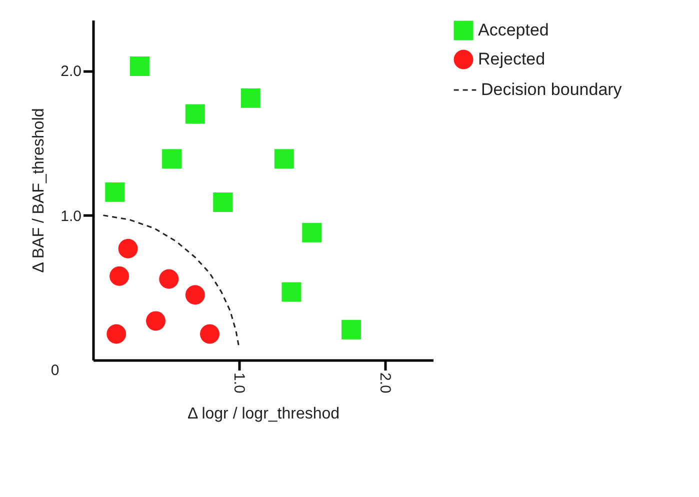 The width and height of the screenshot is (699, 497). Describe the element at coordinates (263, 413) in the screenshot. I see `x-axis-title: Δ logr / logr_threshod` at that location.